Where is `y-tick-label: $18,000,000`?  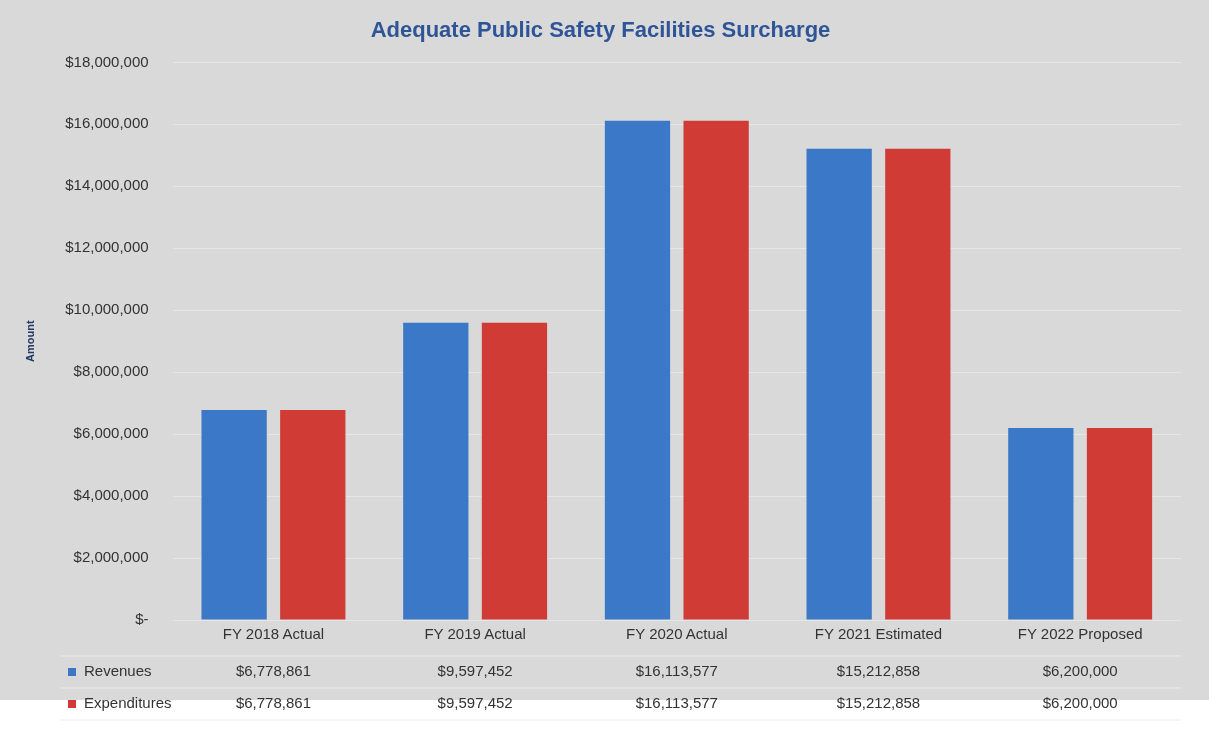
y-tick-label: $18,000,000 is located at coordinates (107, 61).